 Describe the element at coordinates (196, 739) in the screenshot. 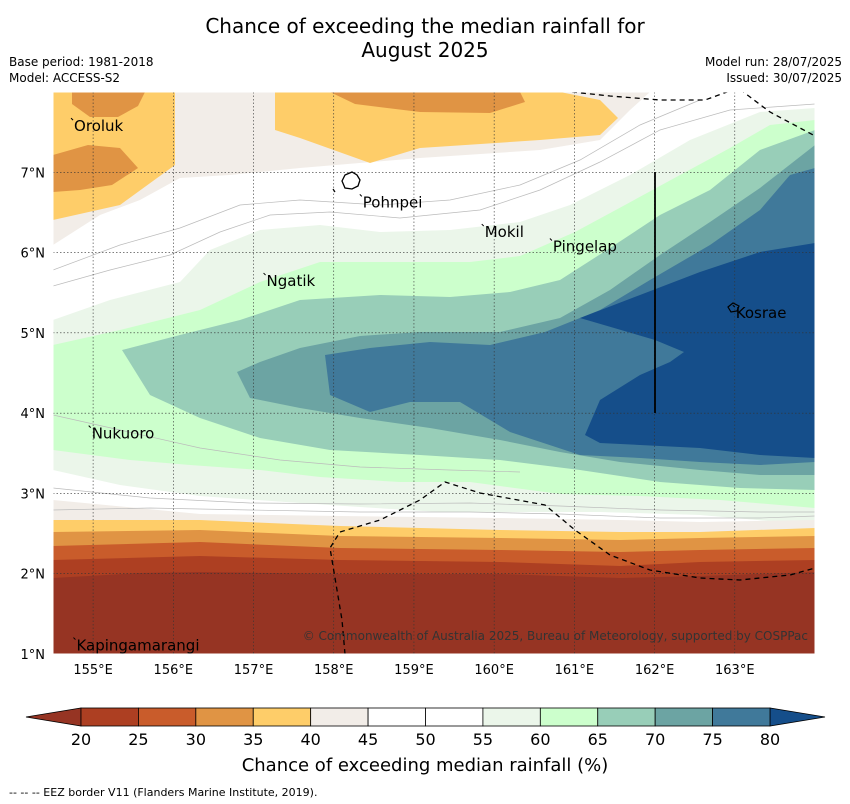

I see `colorbar-tick-label: 30` at that location.